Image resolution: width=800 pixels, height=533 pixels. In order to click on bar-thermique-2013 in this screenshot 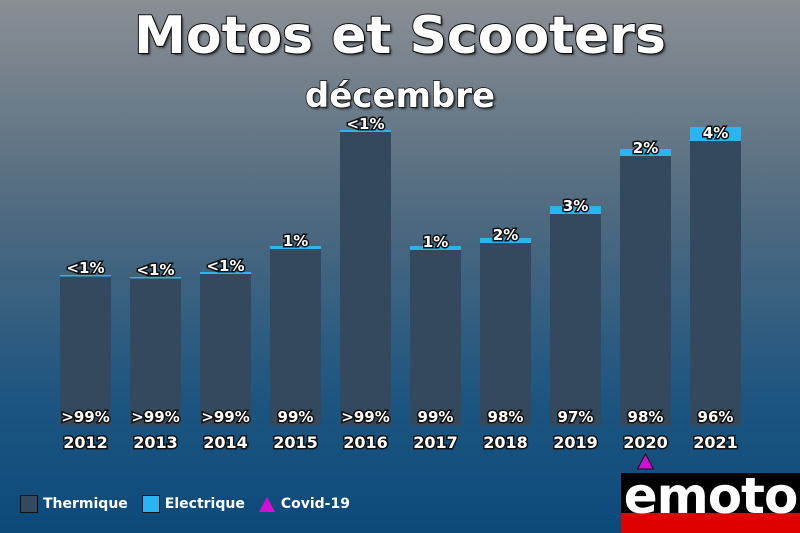, I will do `click(155, 352)`.